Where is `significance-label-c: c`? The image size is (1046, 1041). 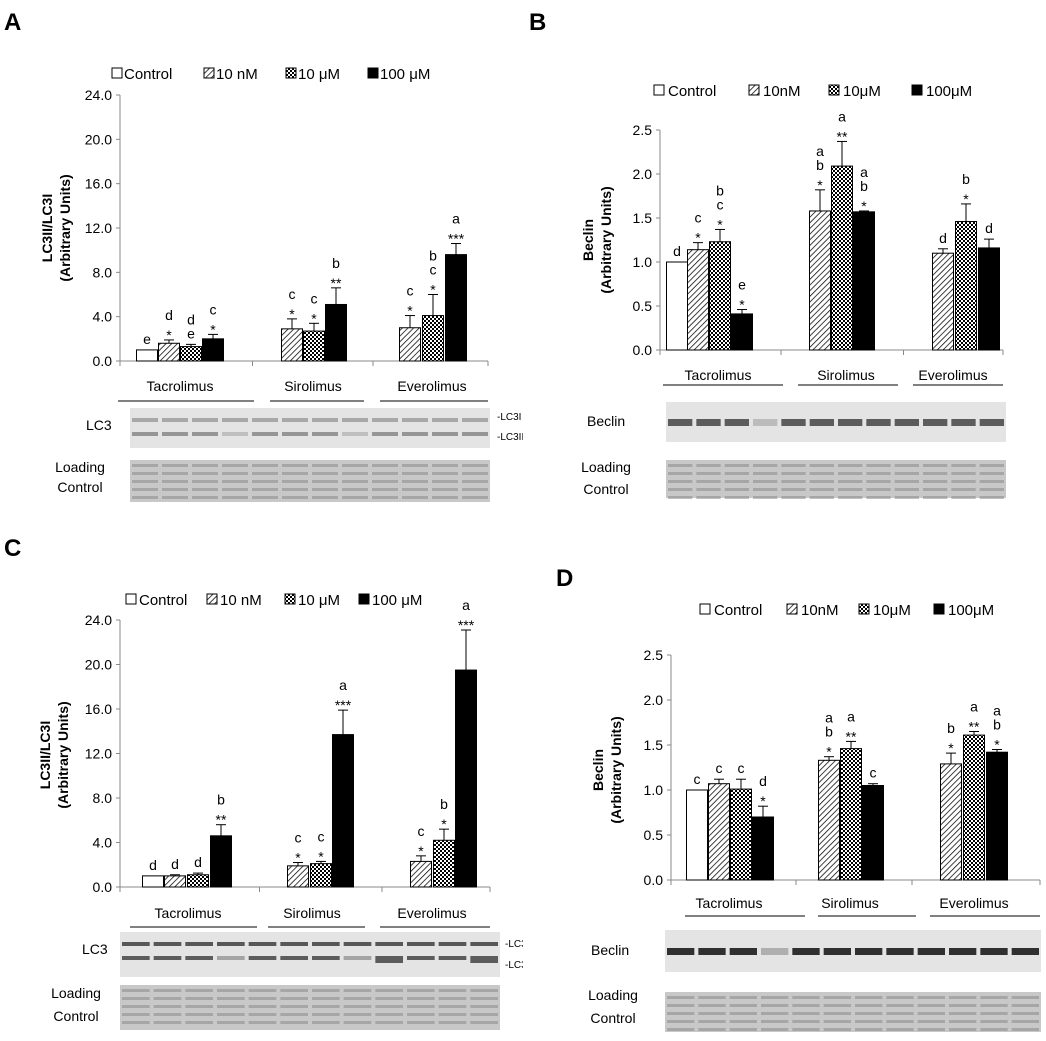 significance-label-c: c is located at coordinates (321, 836).